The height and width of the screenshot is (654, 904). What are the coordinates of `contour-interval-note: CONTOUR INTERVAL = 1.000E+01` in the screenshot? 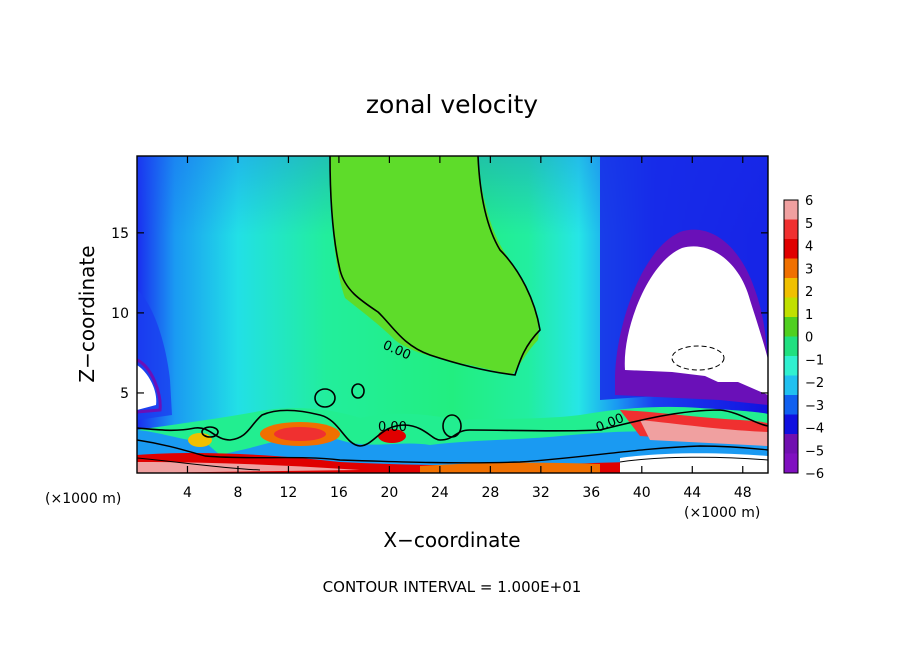 It's located at (452, 587).